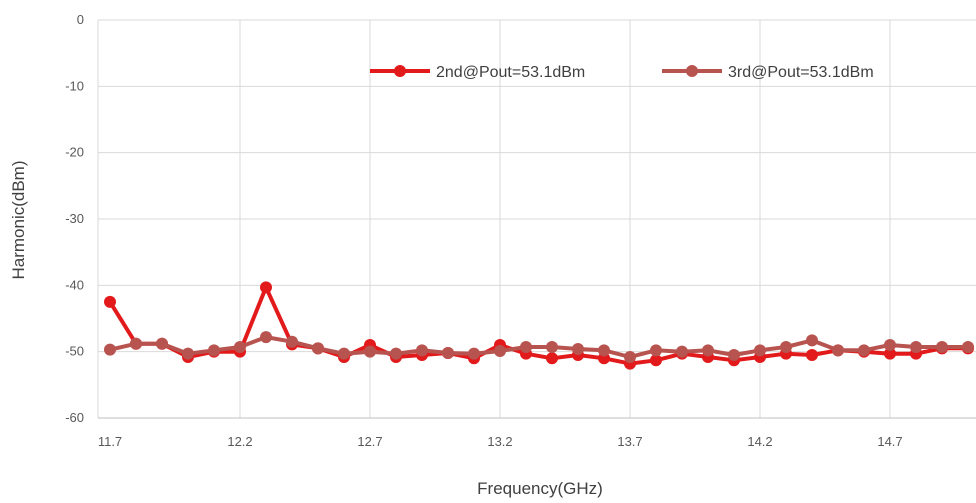 This screenshot has width=976, height=503. Describe the element at coordinates (510, 72) in the screenshot. I see `legend-label: 2nd@Pout=53.1dBm` at that location.